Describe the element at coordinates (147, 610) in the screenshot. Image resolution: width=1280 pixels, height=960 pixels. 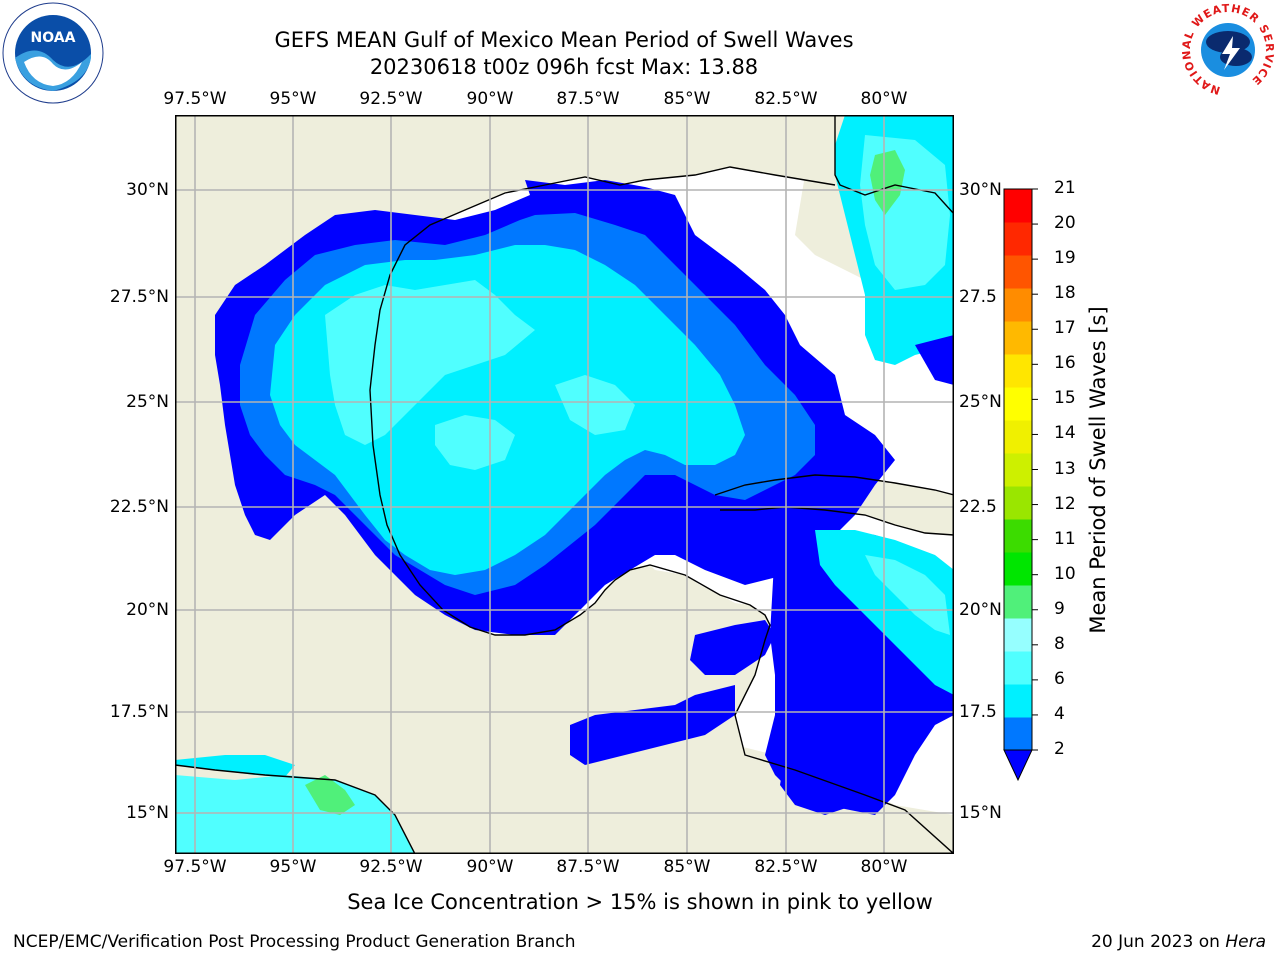
I see `lat-label-left: 20°N` at that location.